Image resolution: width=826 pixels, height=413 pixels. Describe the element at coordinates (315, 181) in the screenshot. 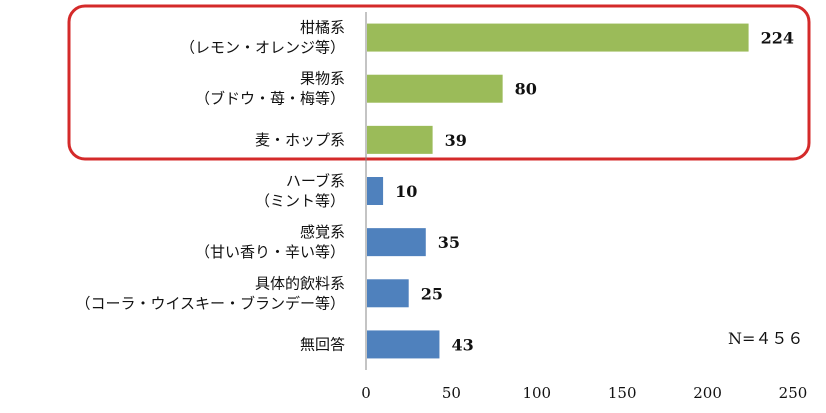

I see `category-label: ハーブ系` at that location.